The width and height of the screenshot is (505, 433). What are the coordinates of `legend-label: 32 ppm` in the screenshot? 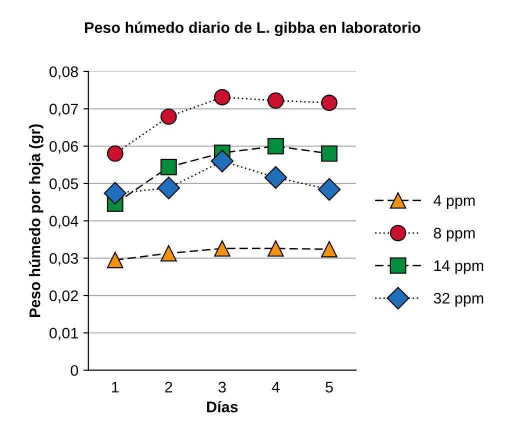 It's located at (459, 299).